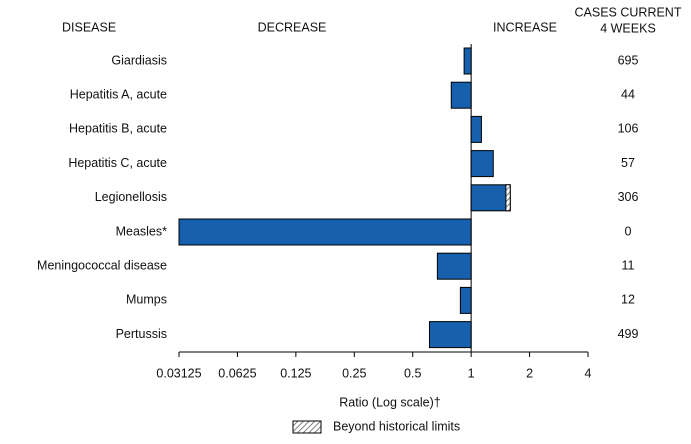 The image size is (691, 444). What do you see at coordinates (471, 373) in the screenshot?
I see `x-tick-label: 1` at bounding box center [471, 373].